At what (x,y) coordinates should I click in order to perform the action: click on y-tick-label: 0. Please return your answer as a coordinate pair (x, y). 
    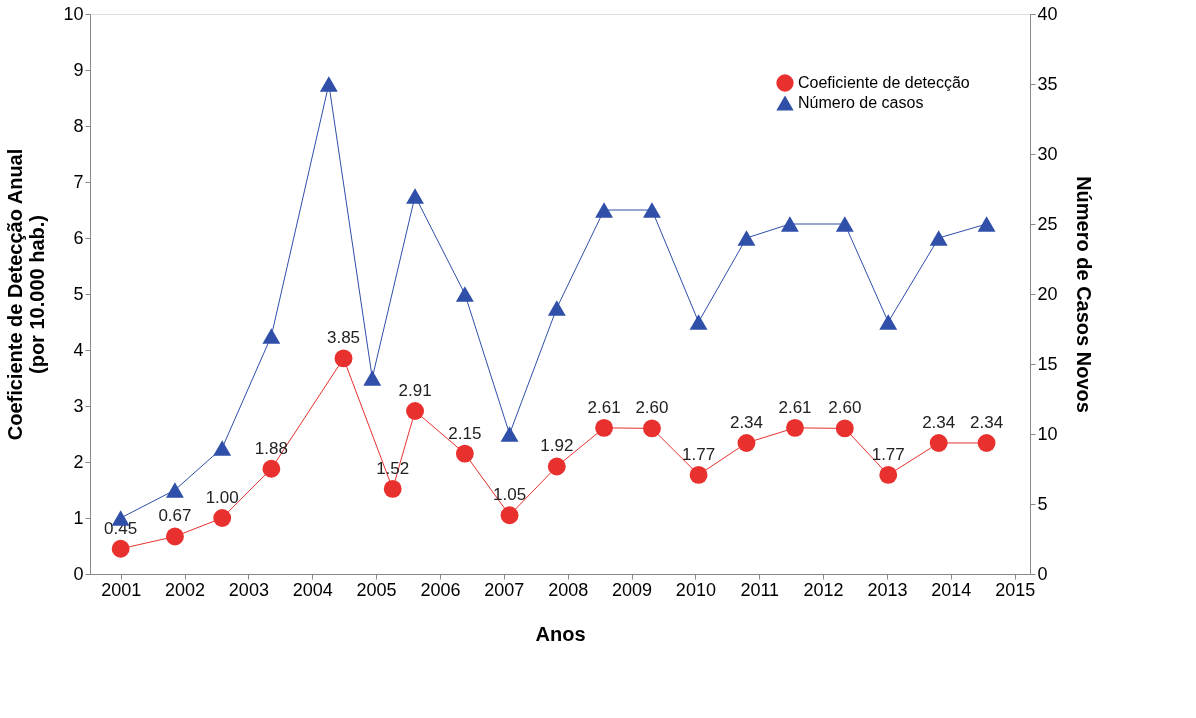
    Looking at the image, I should click on (78, 573).